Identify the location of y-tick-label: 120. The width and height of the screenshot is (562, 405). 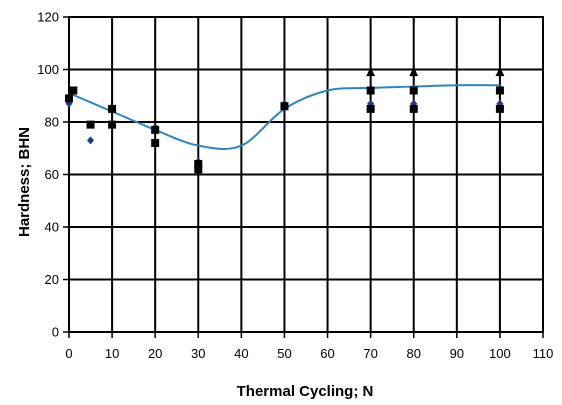
(48, 17).